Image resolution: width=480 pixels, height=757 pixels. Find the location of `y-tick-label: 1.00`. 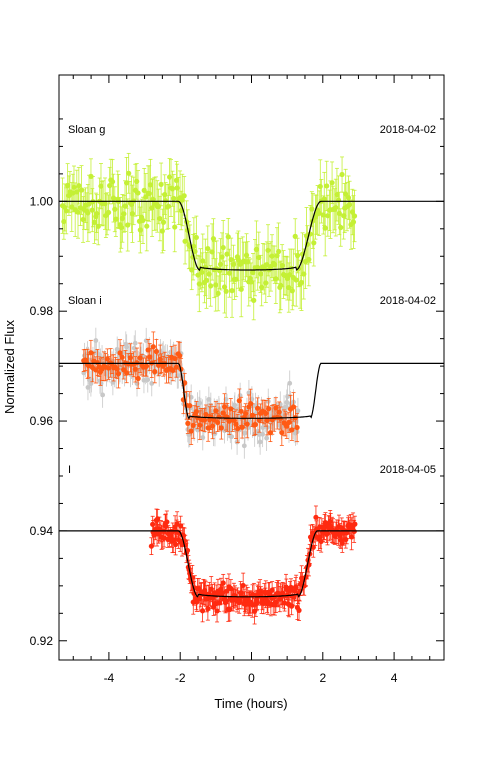

y-tick-label: 1.00 is located at coordinates (42, 201).